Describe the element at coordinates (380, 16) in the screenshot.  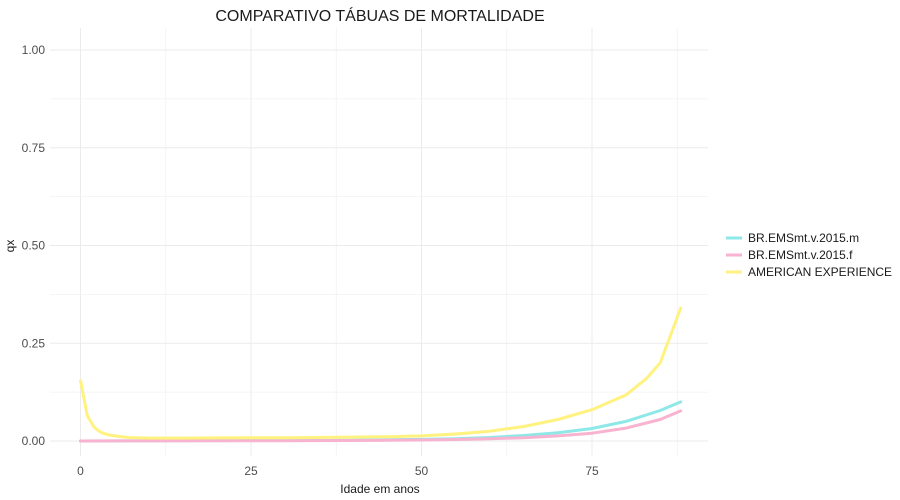
I see `chart-title: COMPARATIVO TÁBUAS DE MORTALIDADE` at that location.